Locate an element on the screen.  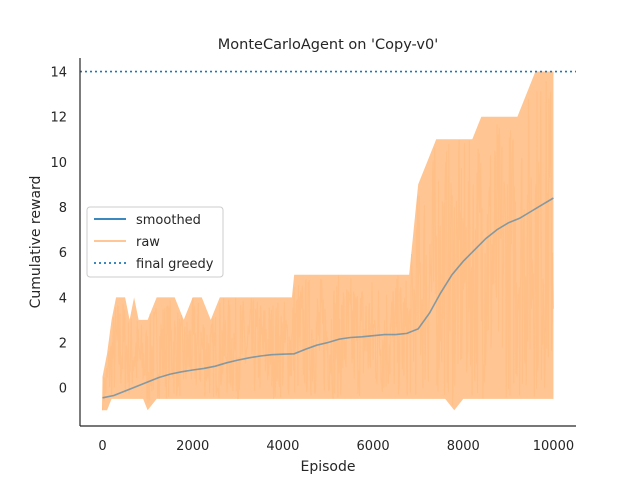
x-tick-label: 10000 is located at coordinates (553, 446).